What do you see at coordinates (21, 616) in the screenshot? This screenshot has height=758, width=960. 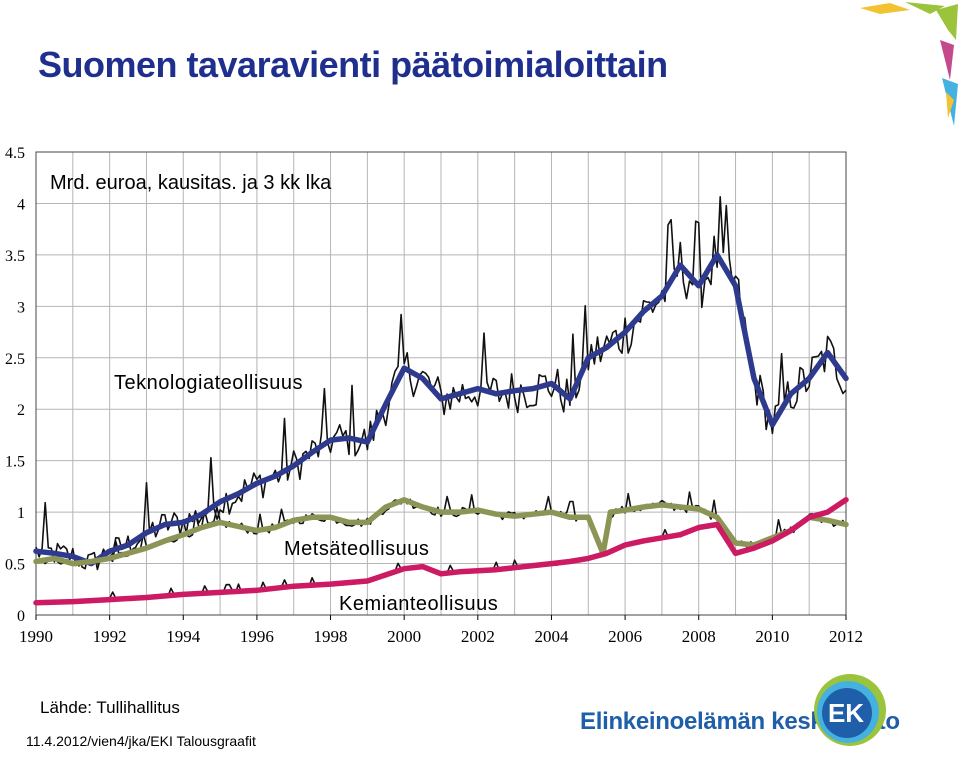 I see `y-tick-label: 0` at bounding box center [21, 616].